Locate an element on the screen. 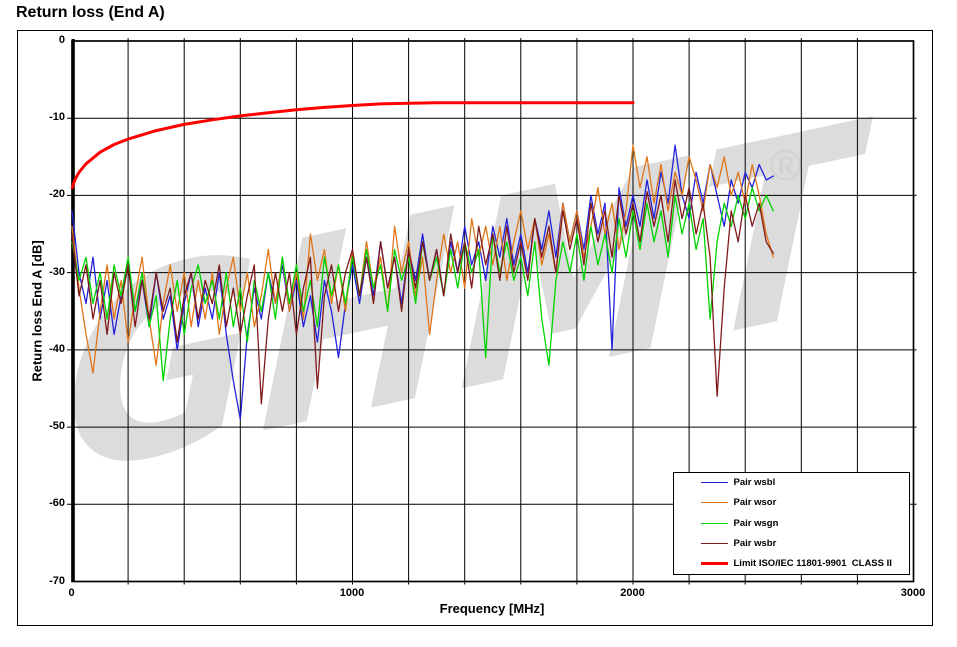 The image size is (957, 647). legend-label: Pair wsbl is located at coordinates (754, 483).